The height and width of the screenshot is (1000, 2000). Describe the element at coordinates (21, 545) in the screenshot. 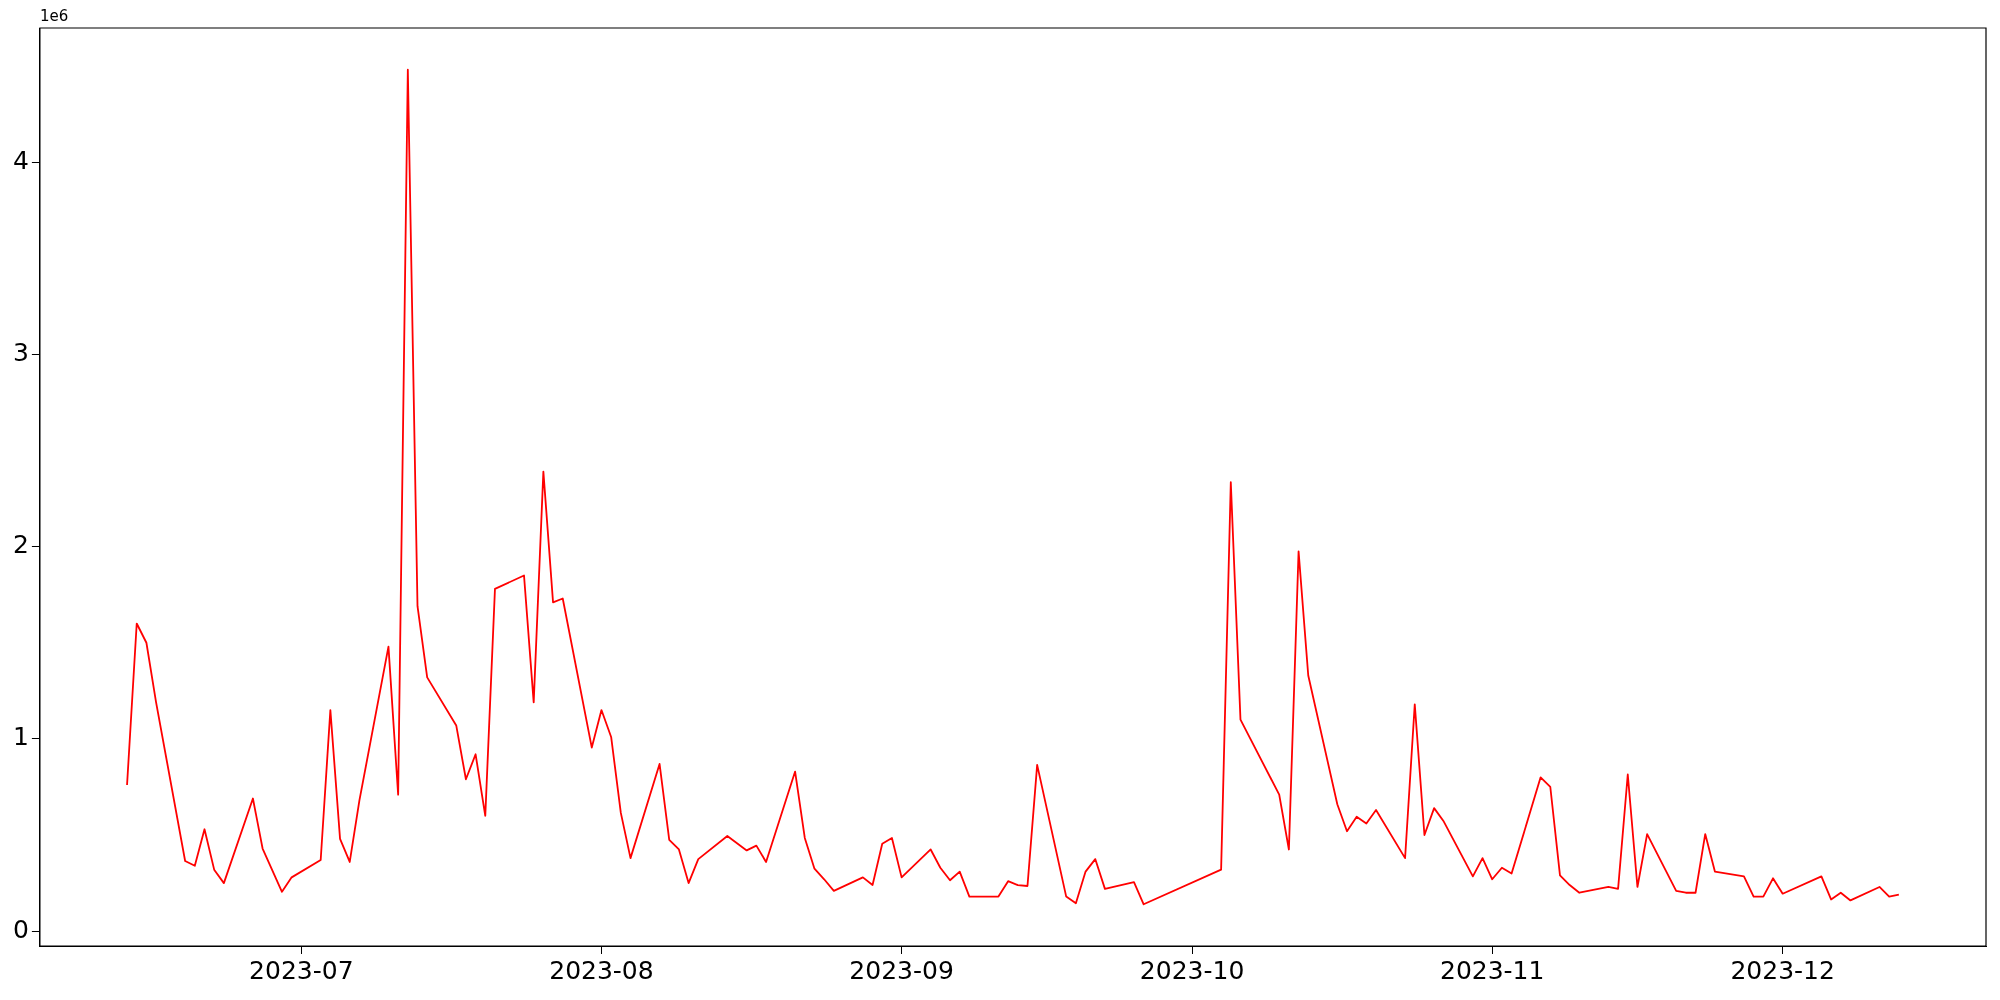

I see `y-tick-label: 2` at that location.